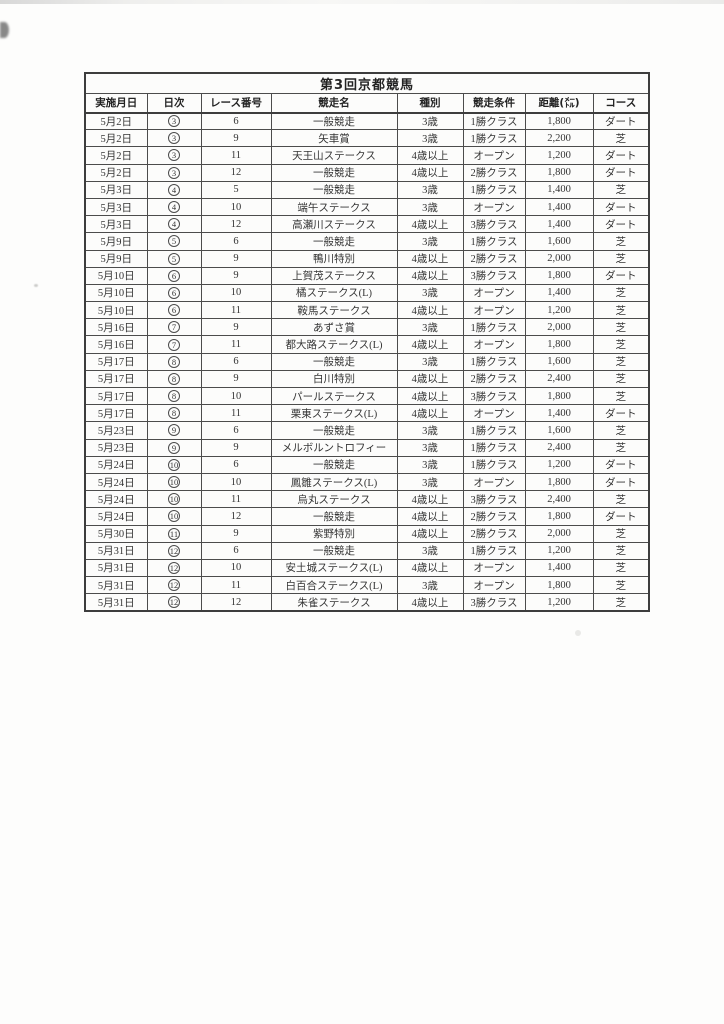 The width and height of the screenshot is (724, 1024). What do you see at coordinates (367, 83) in the screenshot?
I see `table-title: 第3回京都競馬` at bounding box center [367, 83].